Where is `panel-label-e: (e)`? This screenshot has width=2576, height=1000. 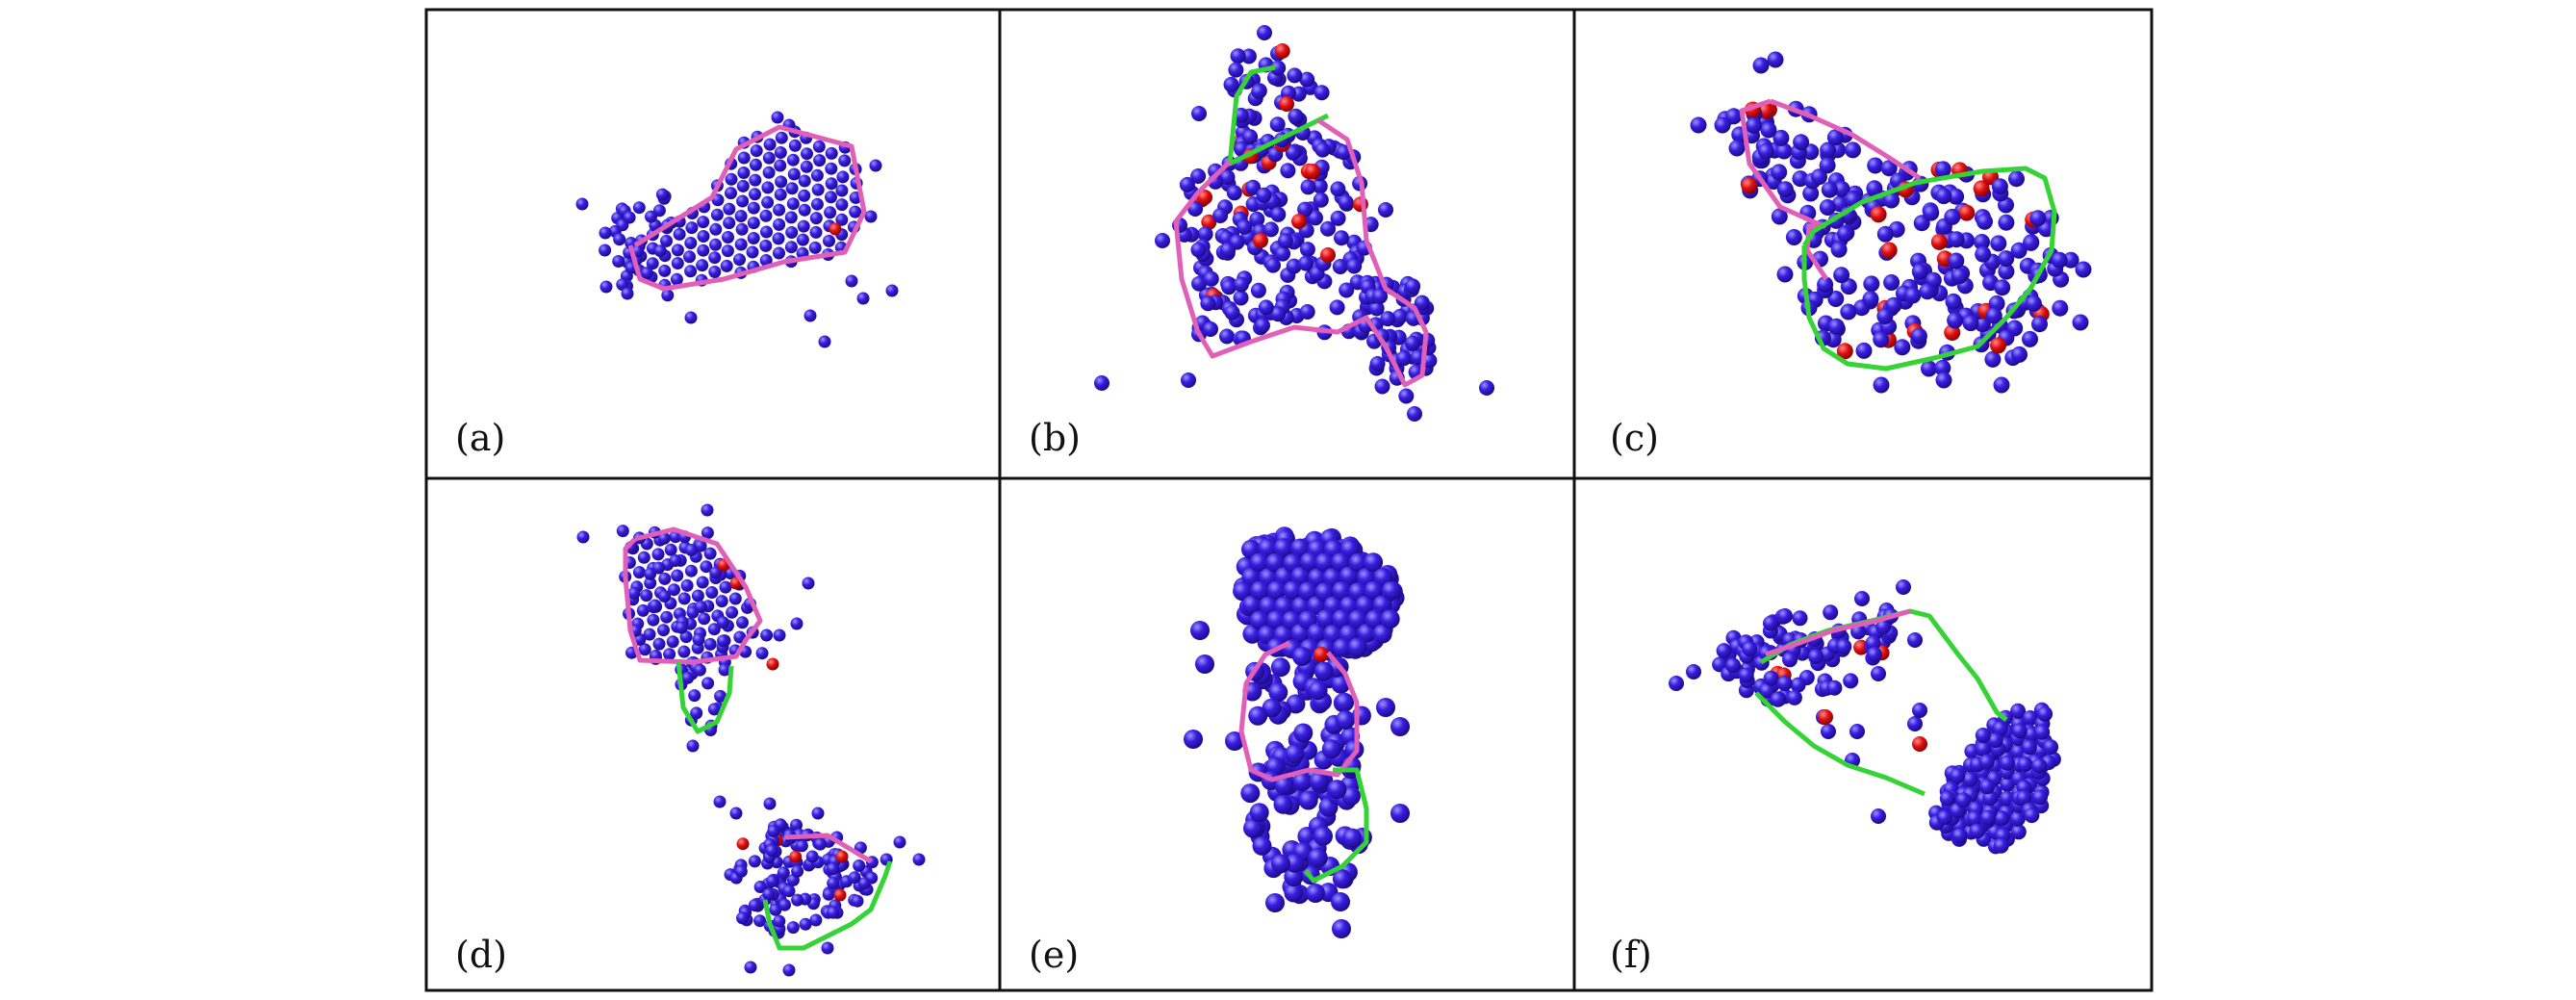
panel-label-e: (e) is located at coordinates (1054, 955).